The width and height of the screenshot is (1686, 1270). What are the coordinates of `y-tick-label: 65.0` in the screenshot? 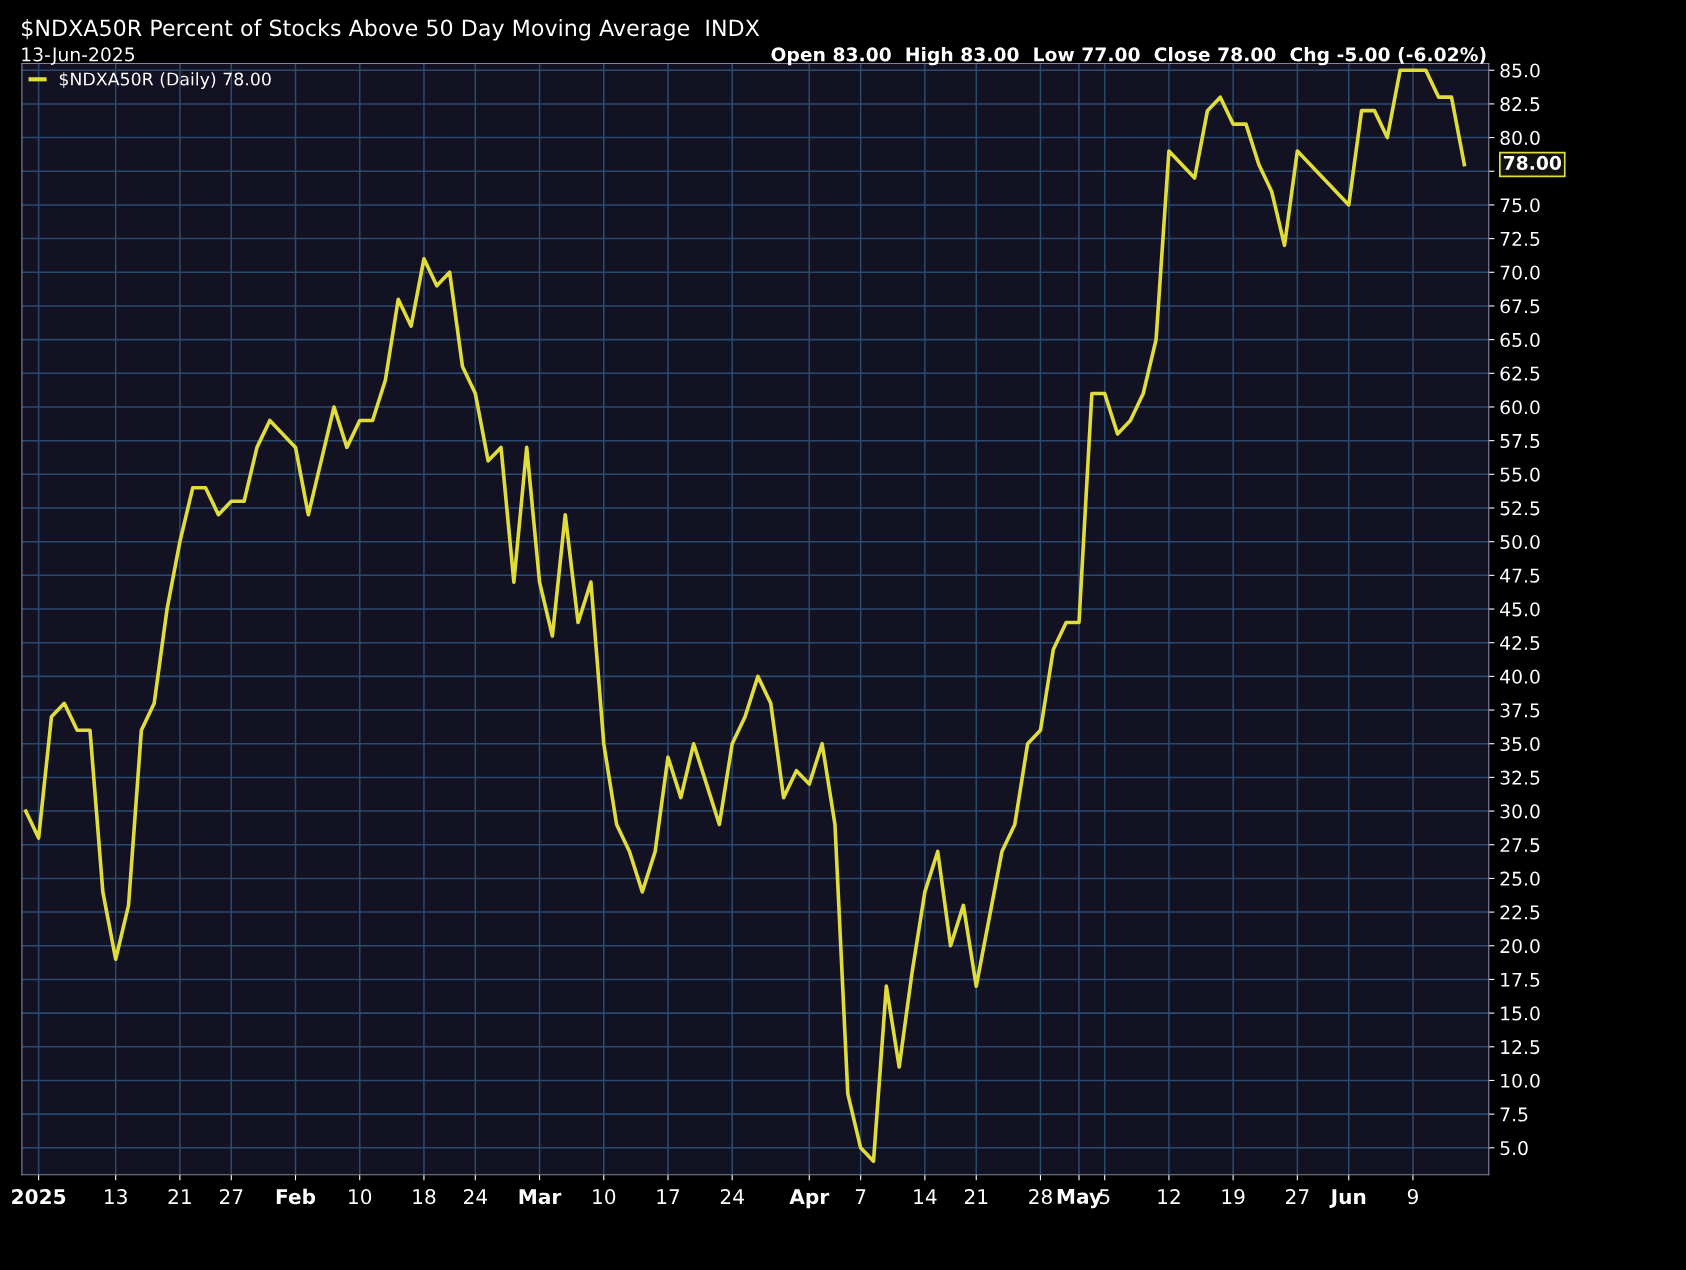 It's located at (1520, 340).